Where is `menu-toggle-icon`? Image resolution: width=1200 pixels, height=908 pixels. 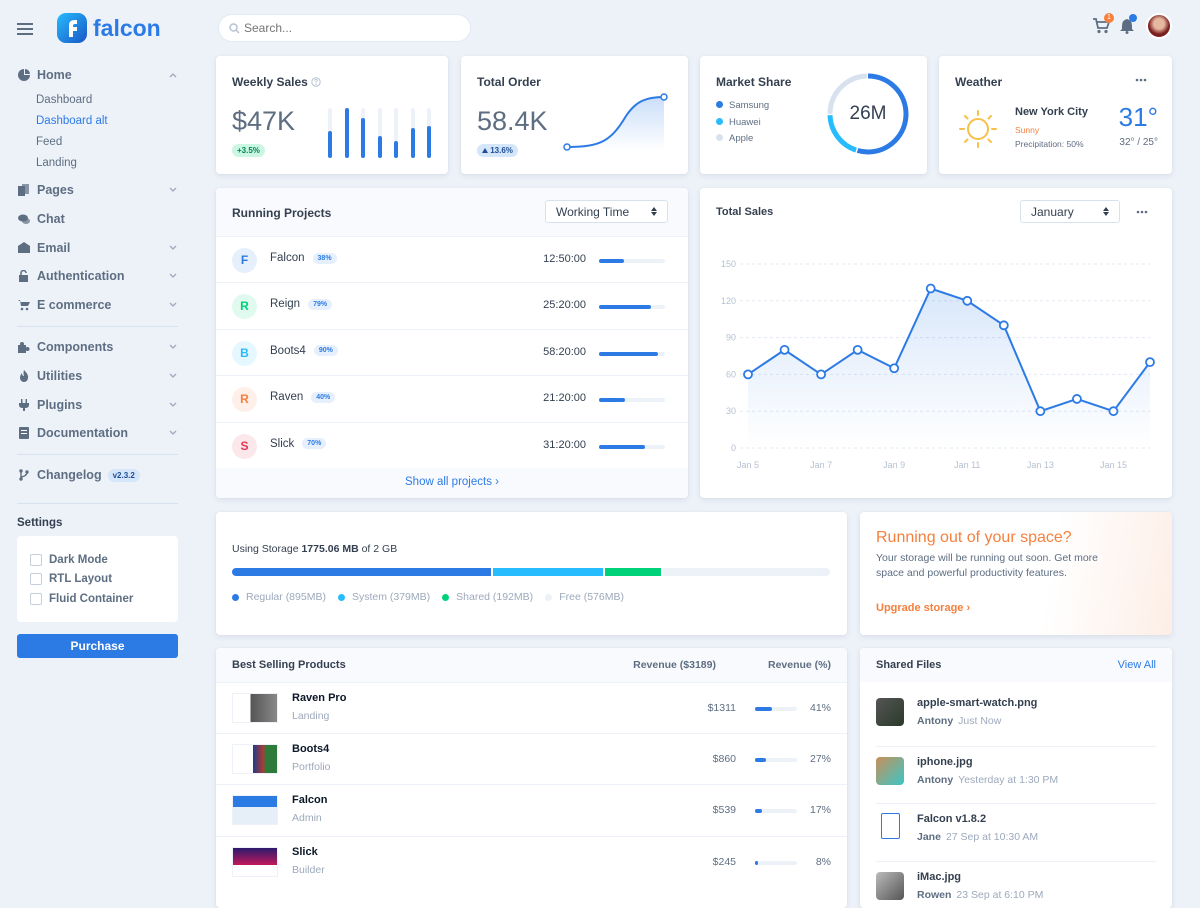 menu-toggle-icon is located at coordinates (25, 29).